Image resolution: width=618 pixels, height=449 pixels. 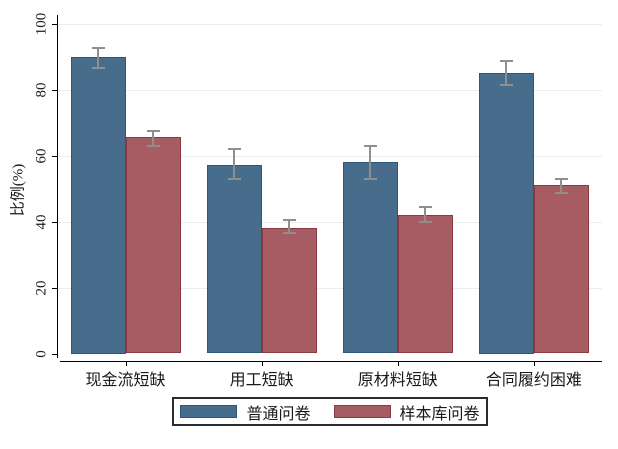 I want to click on y-tick-label: 80, so click(x=41, y=89).